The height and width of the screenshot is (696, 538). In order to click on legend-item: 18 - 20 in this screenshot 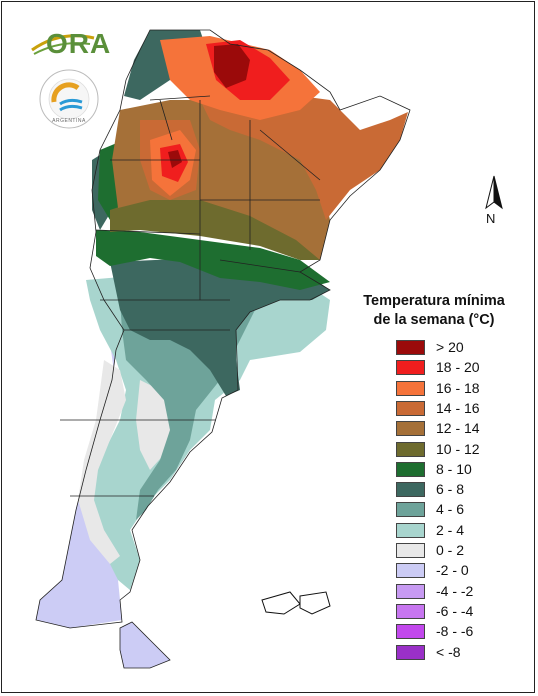, I will do `click(461, 367)`.